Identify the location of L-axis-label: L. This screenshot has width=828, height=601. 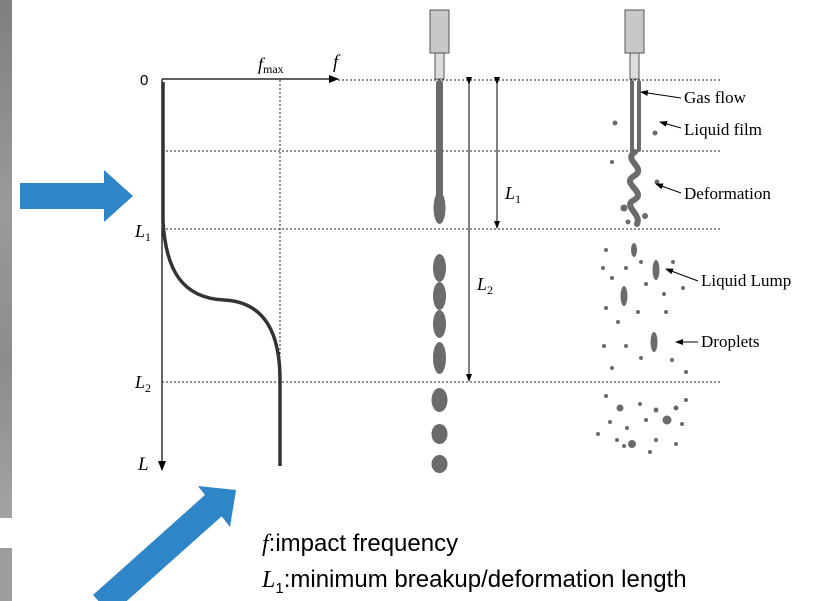
(143, 464).